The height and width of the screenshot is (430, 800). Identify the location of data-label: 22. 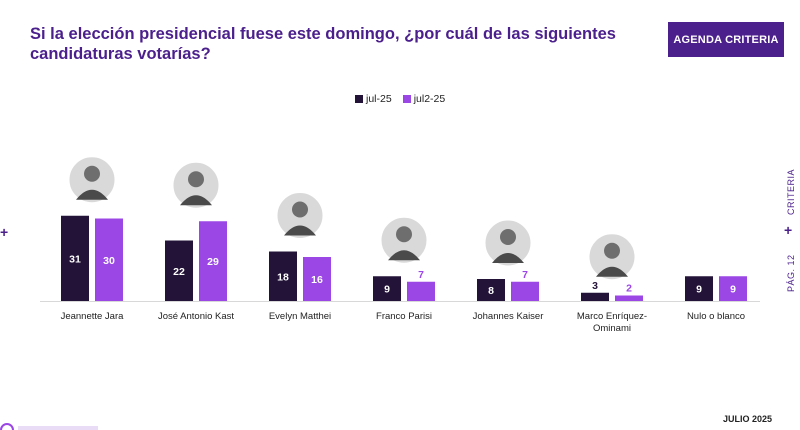
(179, 272).